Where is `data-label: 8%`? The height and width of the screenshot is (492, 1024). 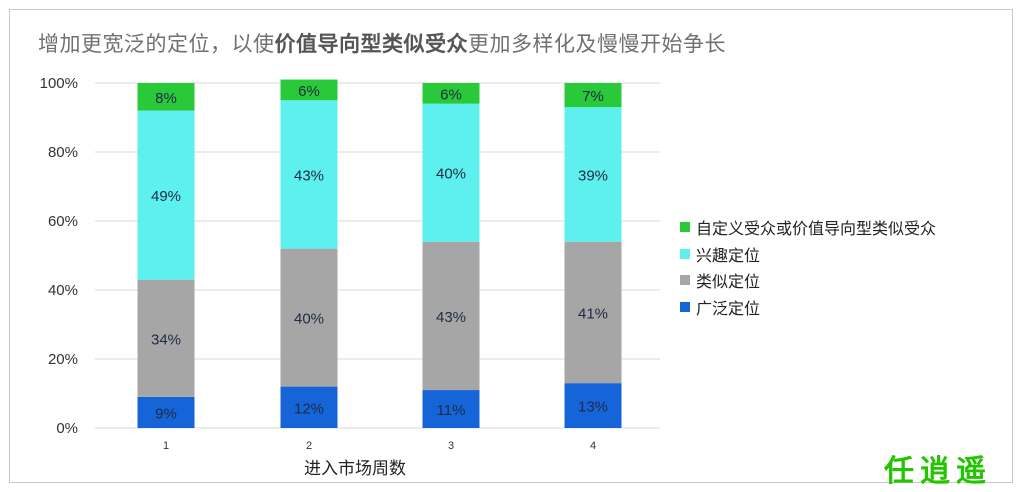 data-label: 8% is located at coordinates (166, 98).